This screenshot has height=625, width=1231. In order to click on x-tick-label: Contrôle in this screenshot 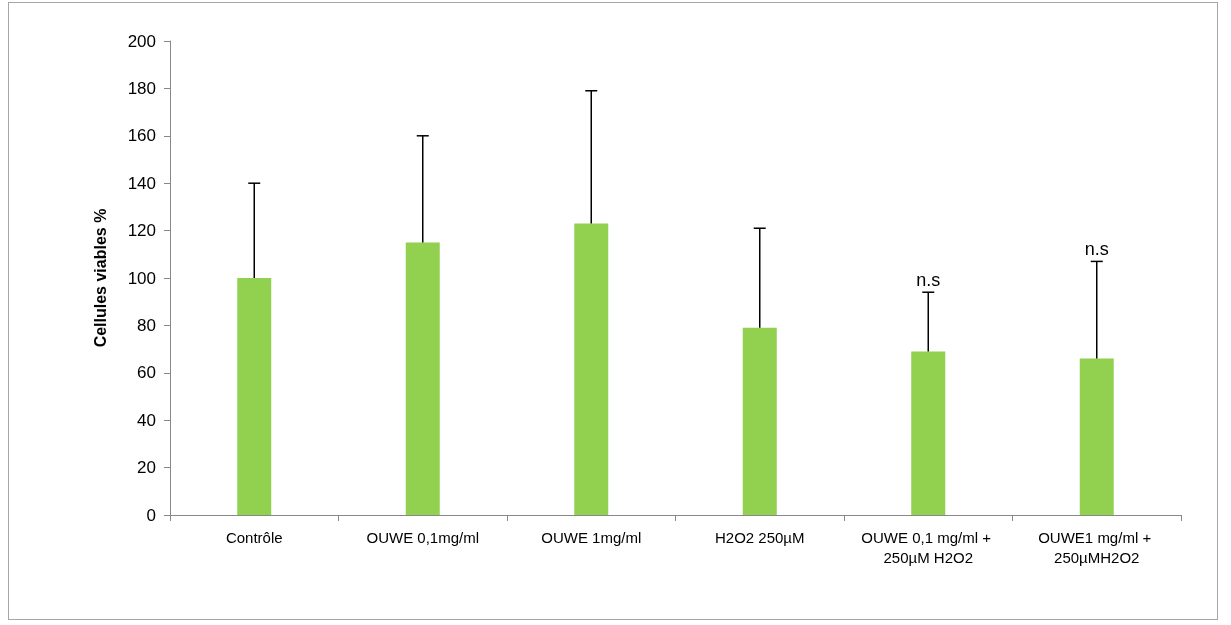, I will do `click(254, 537)`.